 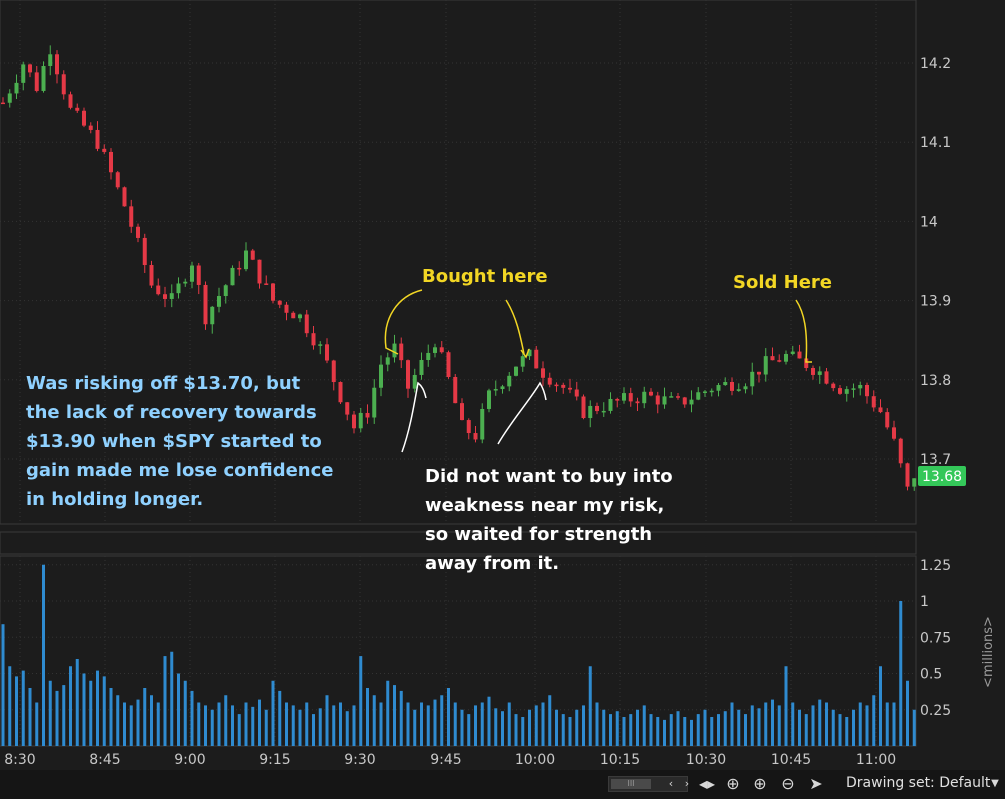 I want to click on strength-arrow-left, so click(x=414, y=417).